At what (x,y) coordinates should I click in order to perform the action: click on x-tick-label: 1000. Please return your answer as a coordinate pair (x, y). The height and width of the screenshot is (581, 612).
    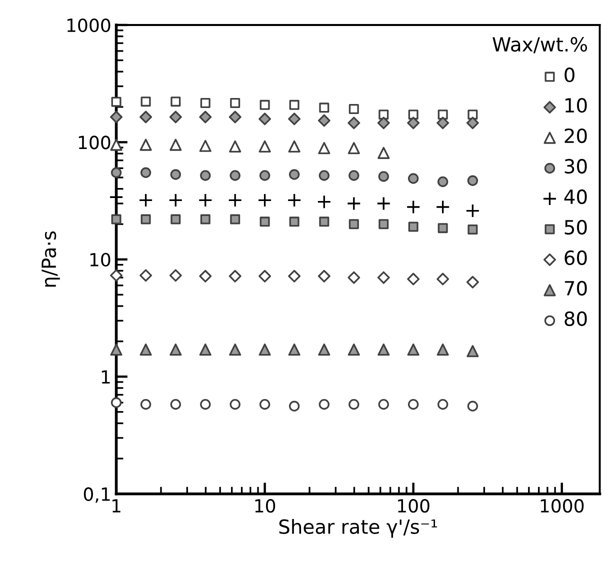
    Looking at the image, I should click on (562, 506).